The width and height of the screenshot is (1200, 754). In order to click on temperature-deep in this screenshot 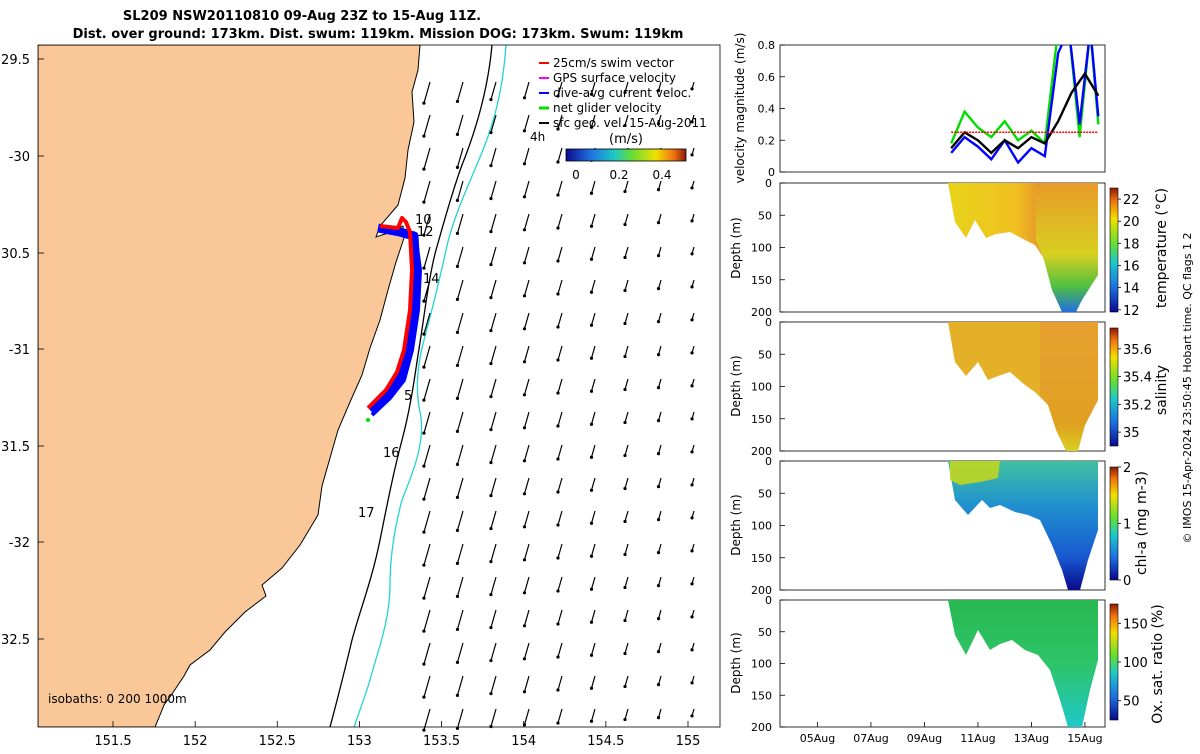, I will do `click(1066, 247)`.